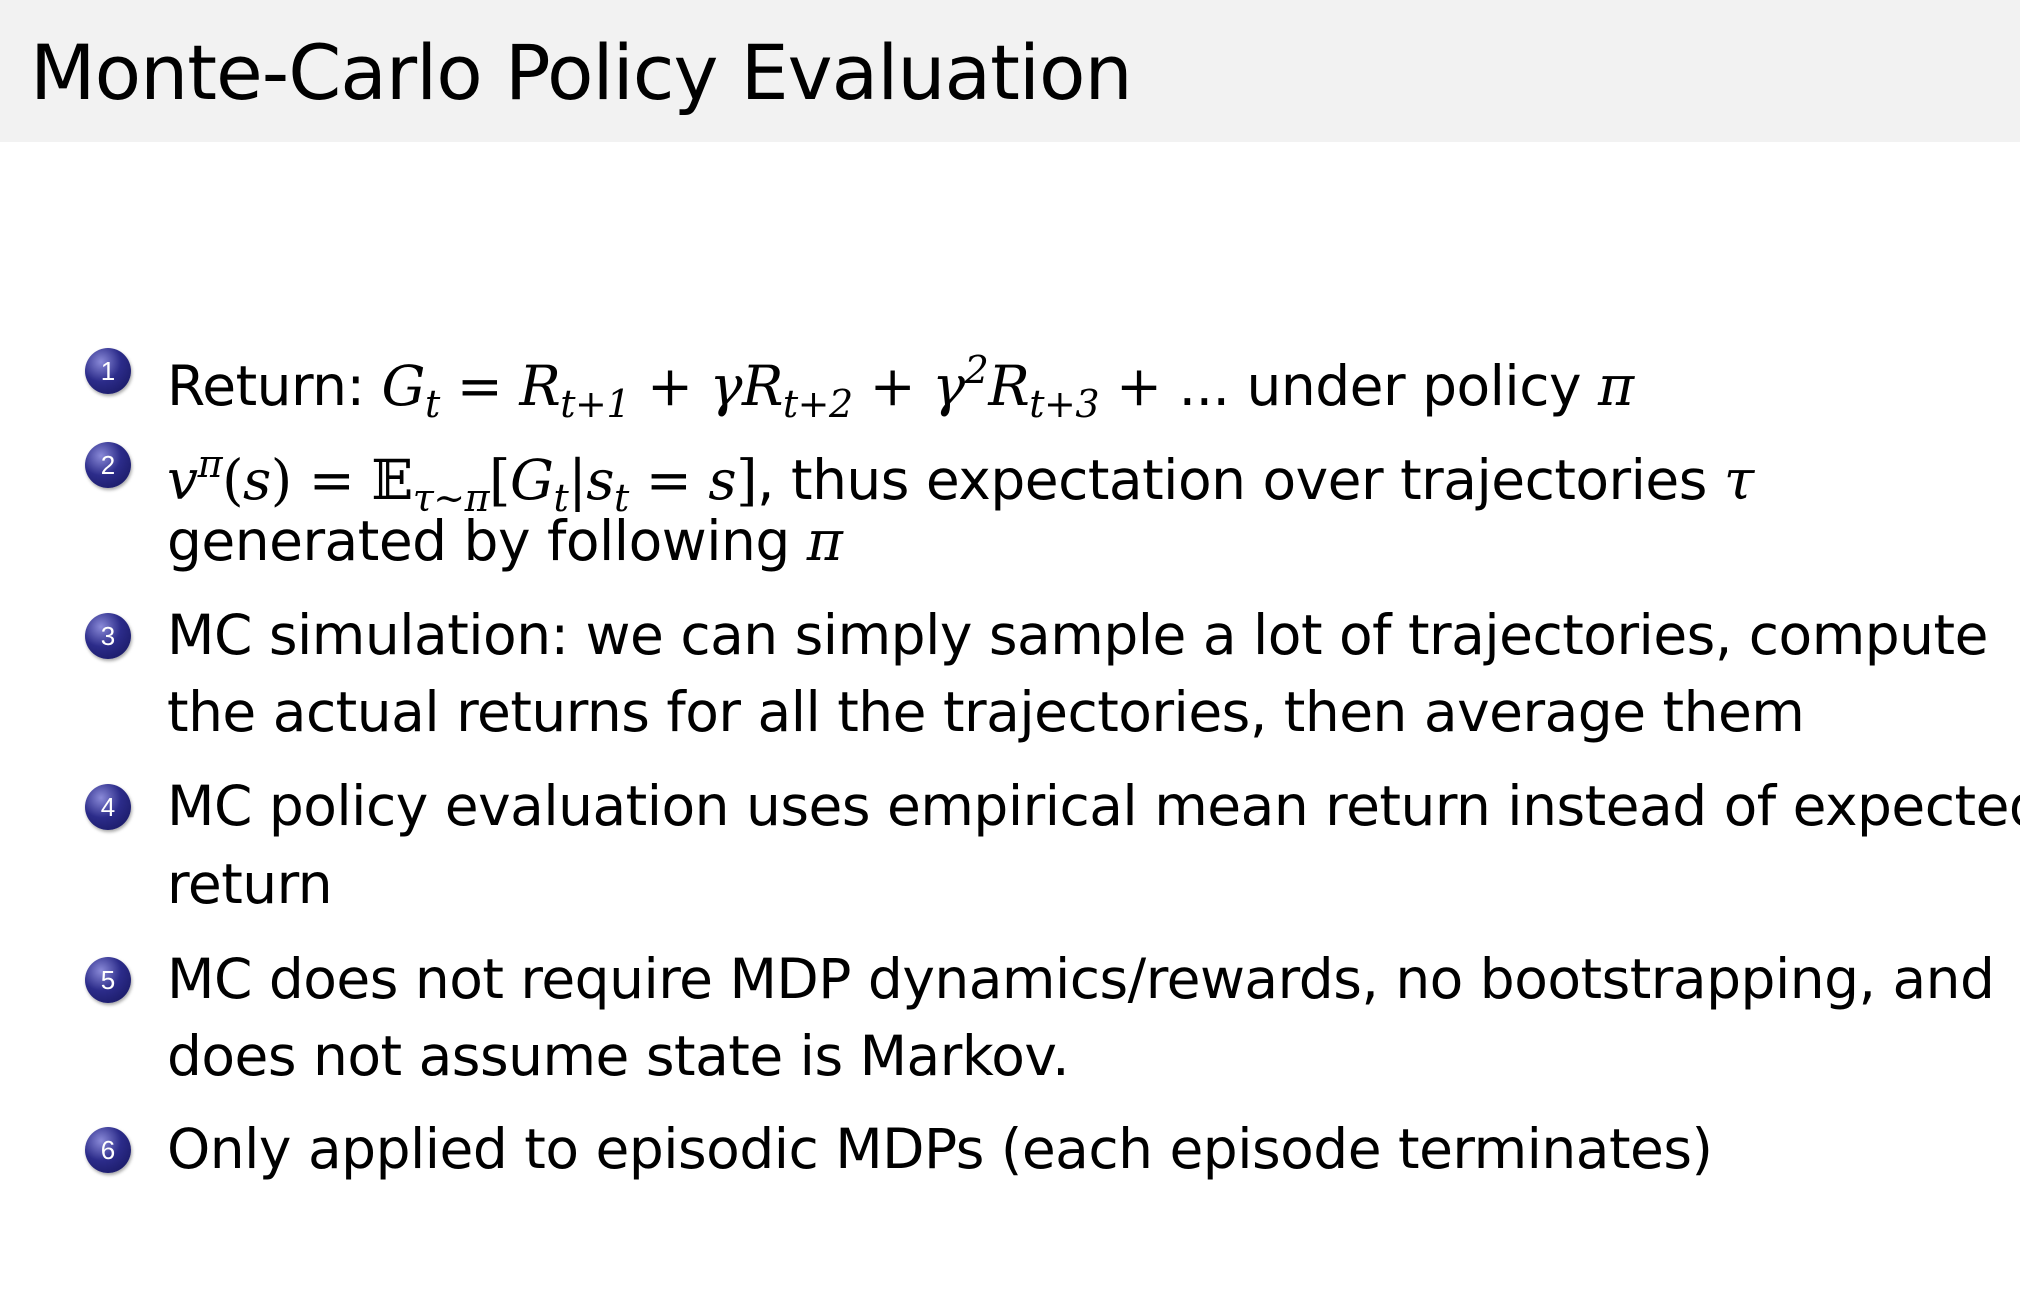 This screenshot has height=1304, width=2020. Describe the element at coordinates (233, 480) in the screenshot. I see `math-segment: (` at that location.